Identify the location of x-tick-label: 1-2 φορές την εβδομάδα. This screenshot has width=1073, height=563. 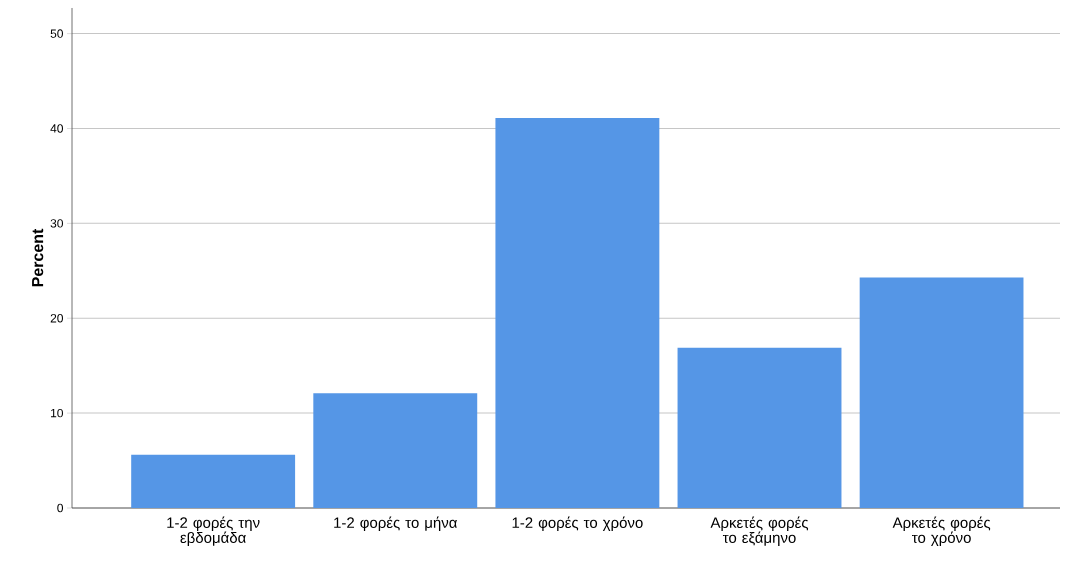
(213, 531).